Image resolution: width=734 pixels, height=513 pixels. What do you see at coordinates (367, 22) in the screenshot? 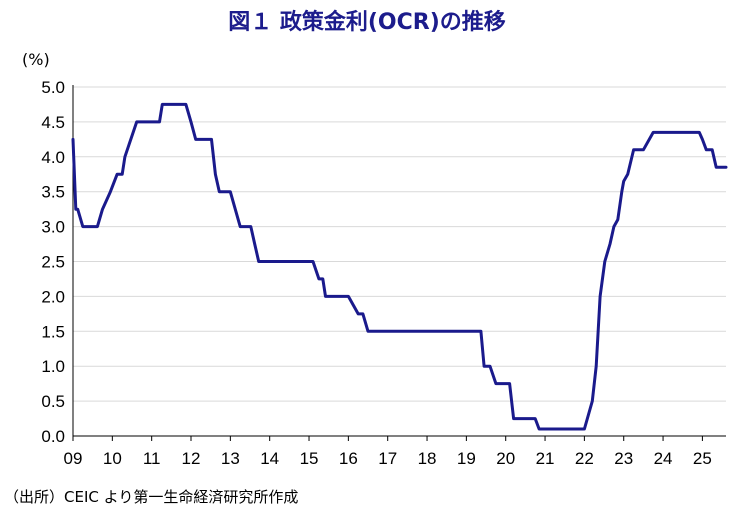
I see `chart-title: 図１ 政策金利(OCR)の推移` at bounding box center [367, 22].